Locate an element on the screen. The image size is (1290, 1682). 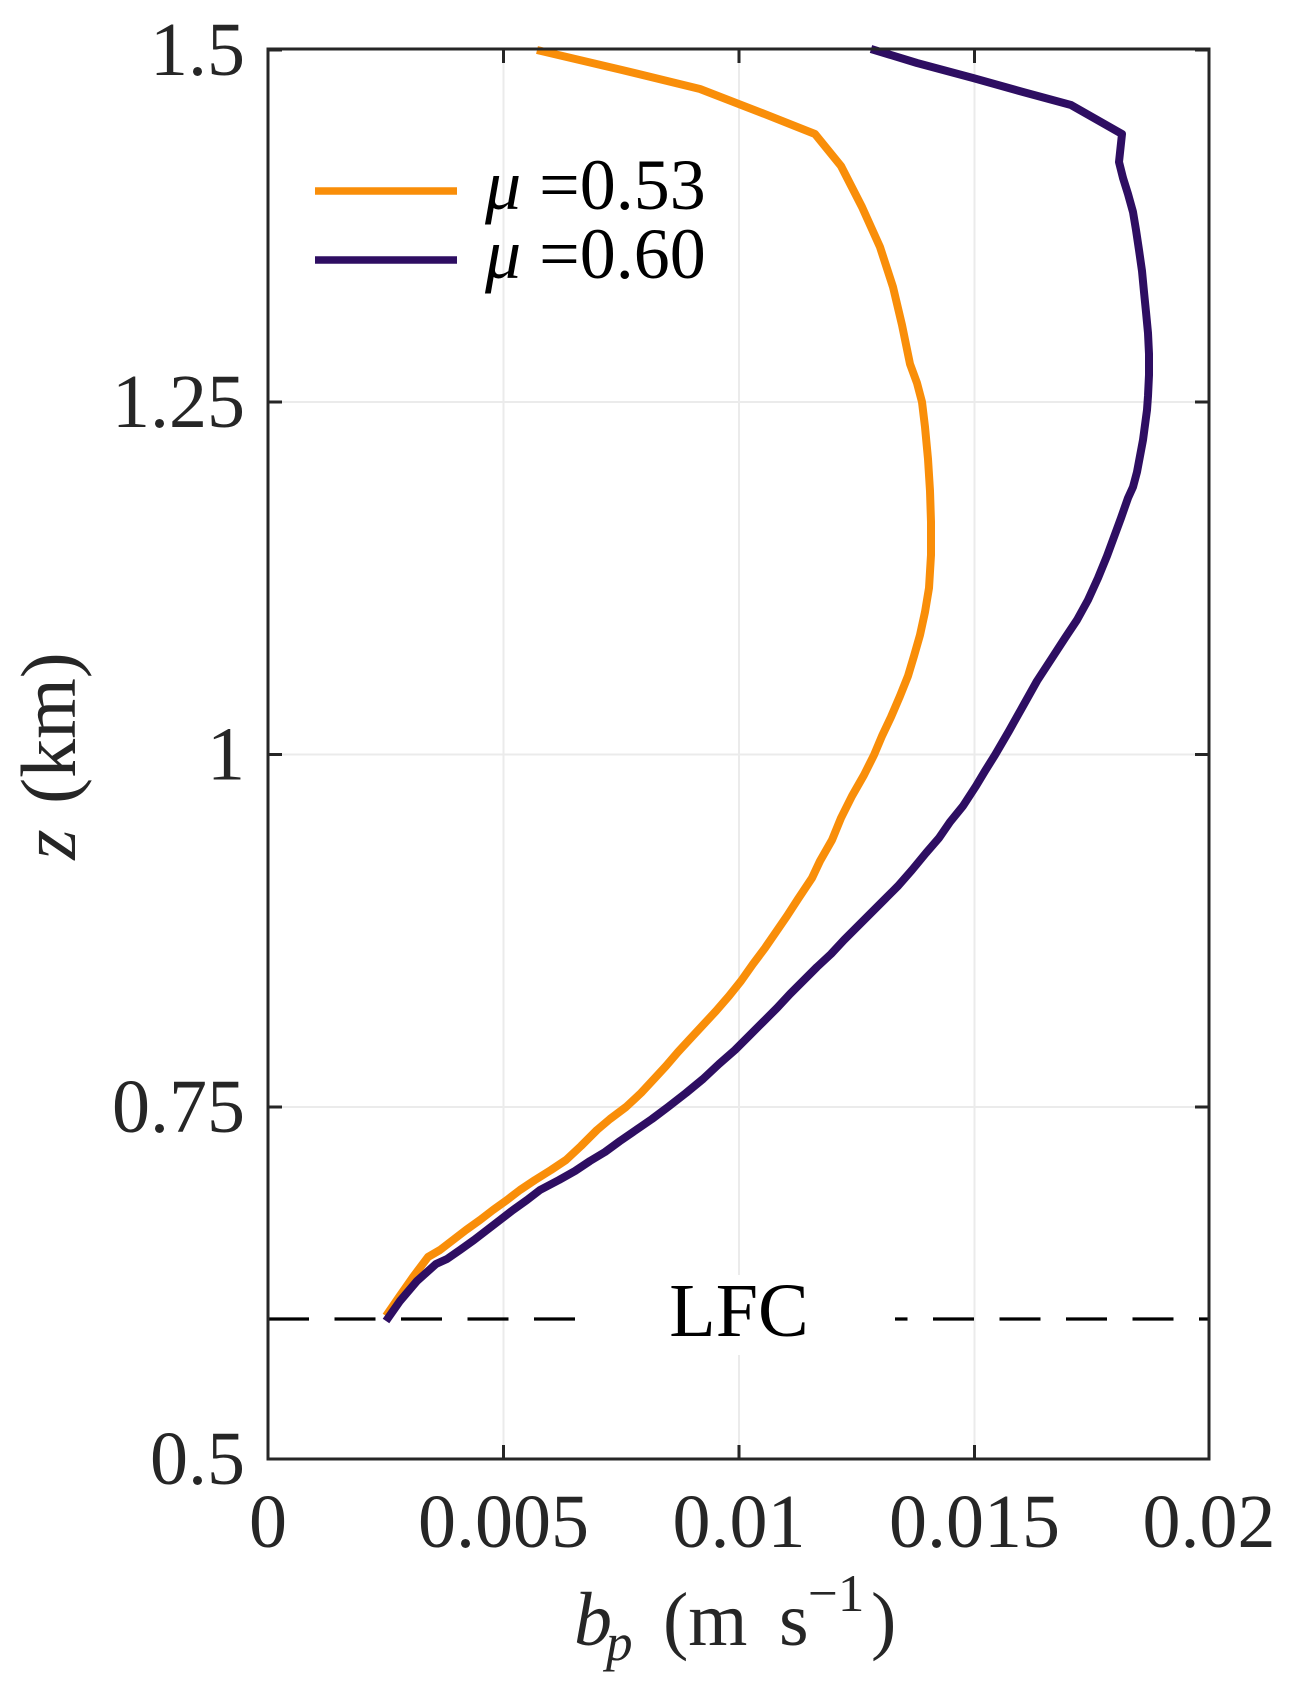
svg-text: −1 is located at coordinates (836, 1594).